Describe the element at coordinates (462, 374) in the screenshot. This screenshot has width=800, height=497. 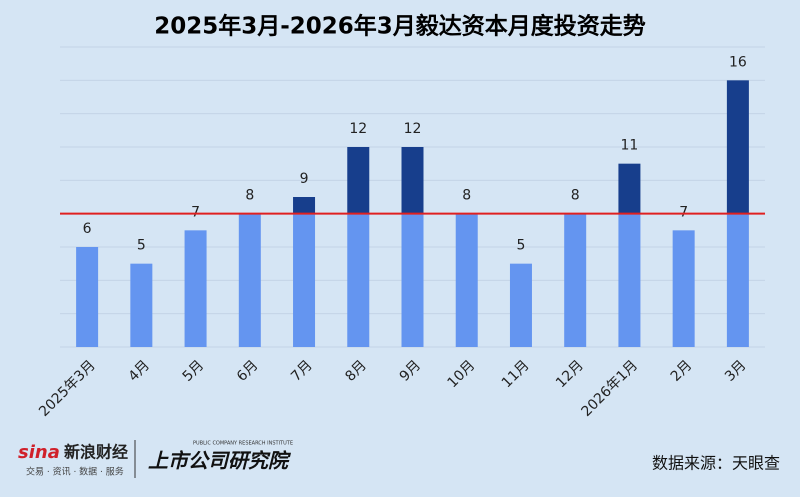
I see `x-tick-label: 10月` at that location.